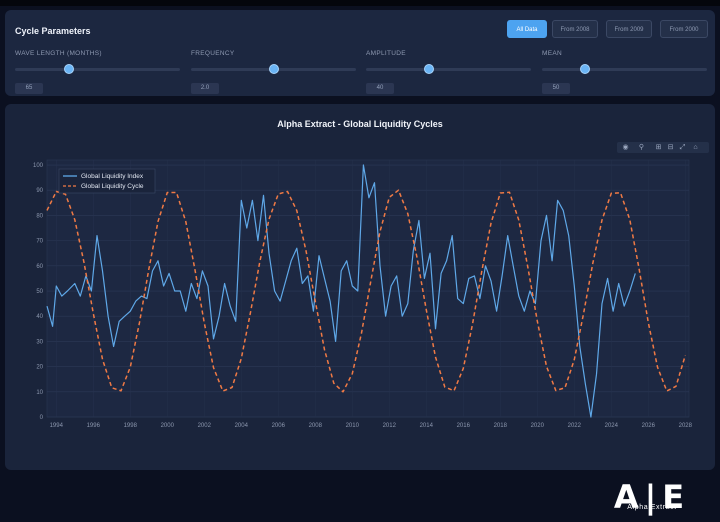 The image size is (720, 522). I want to click on x-tick-label: 2016, so click(464, 426).